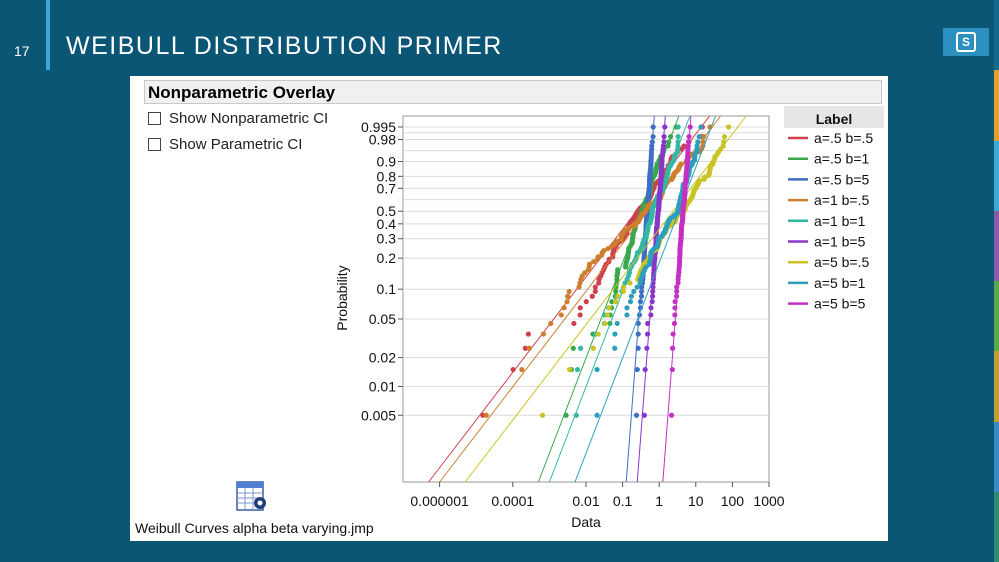 Image resolution: width=999 pixels, height=562 pixels. I want to click on show-nonparametric-ci-option: Show Nonparametric CI, so click(238, 118).